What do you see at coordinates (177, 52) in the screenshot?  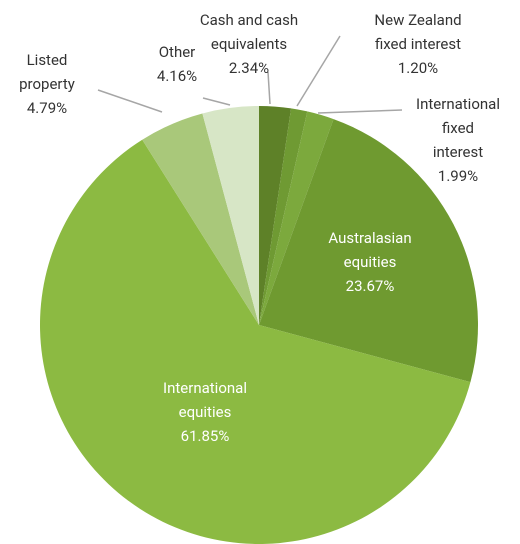 I see `category-label: Other` at bounding box center [177, 52].